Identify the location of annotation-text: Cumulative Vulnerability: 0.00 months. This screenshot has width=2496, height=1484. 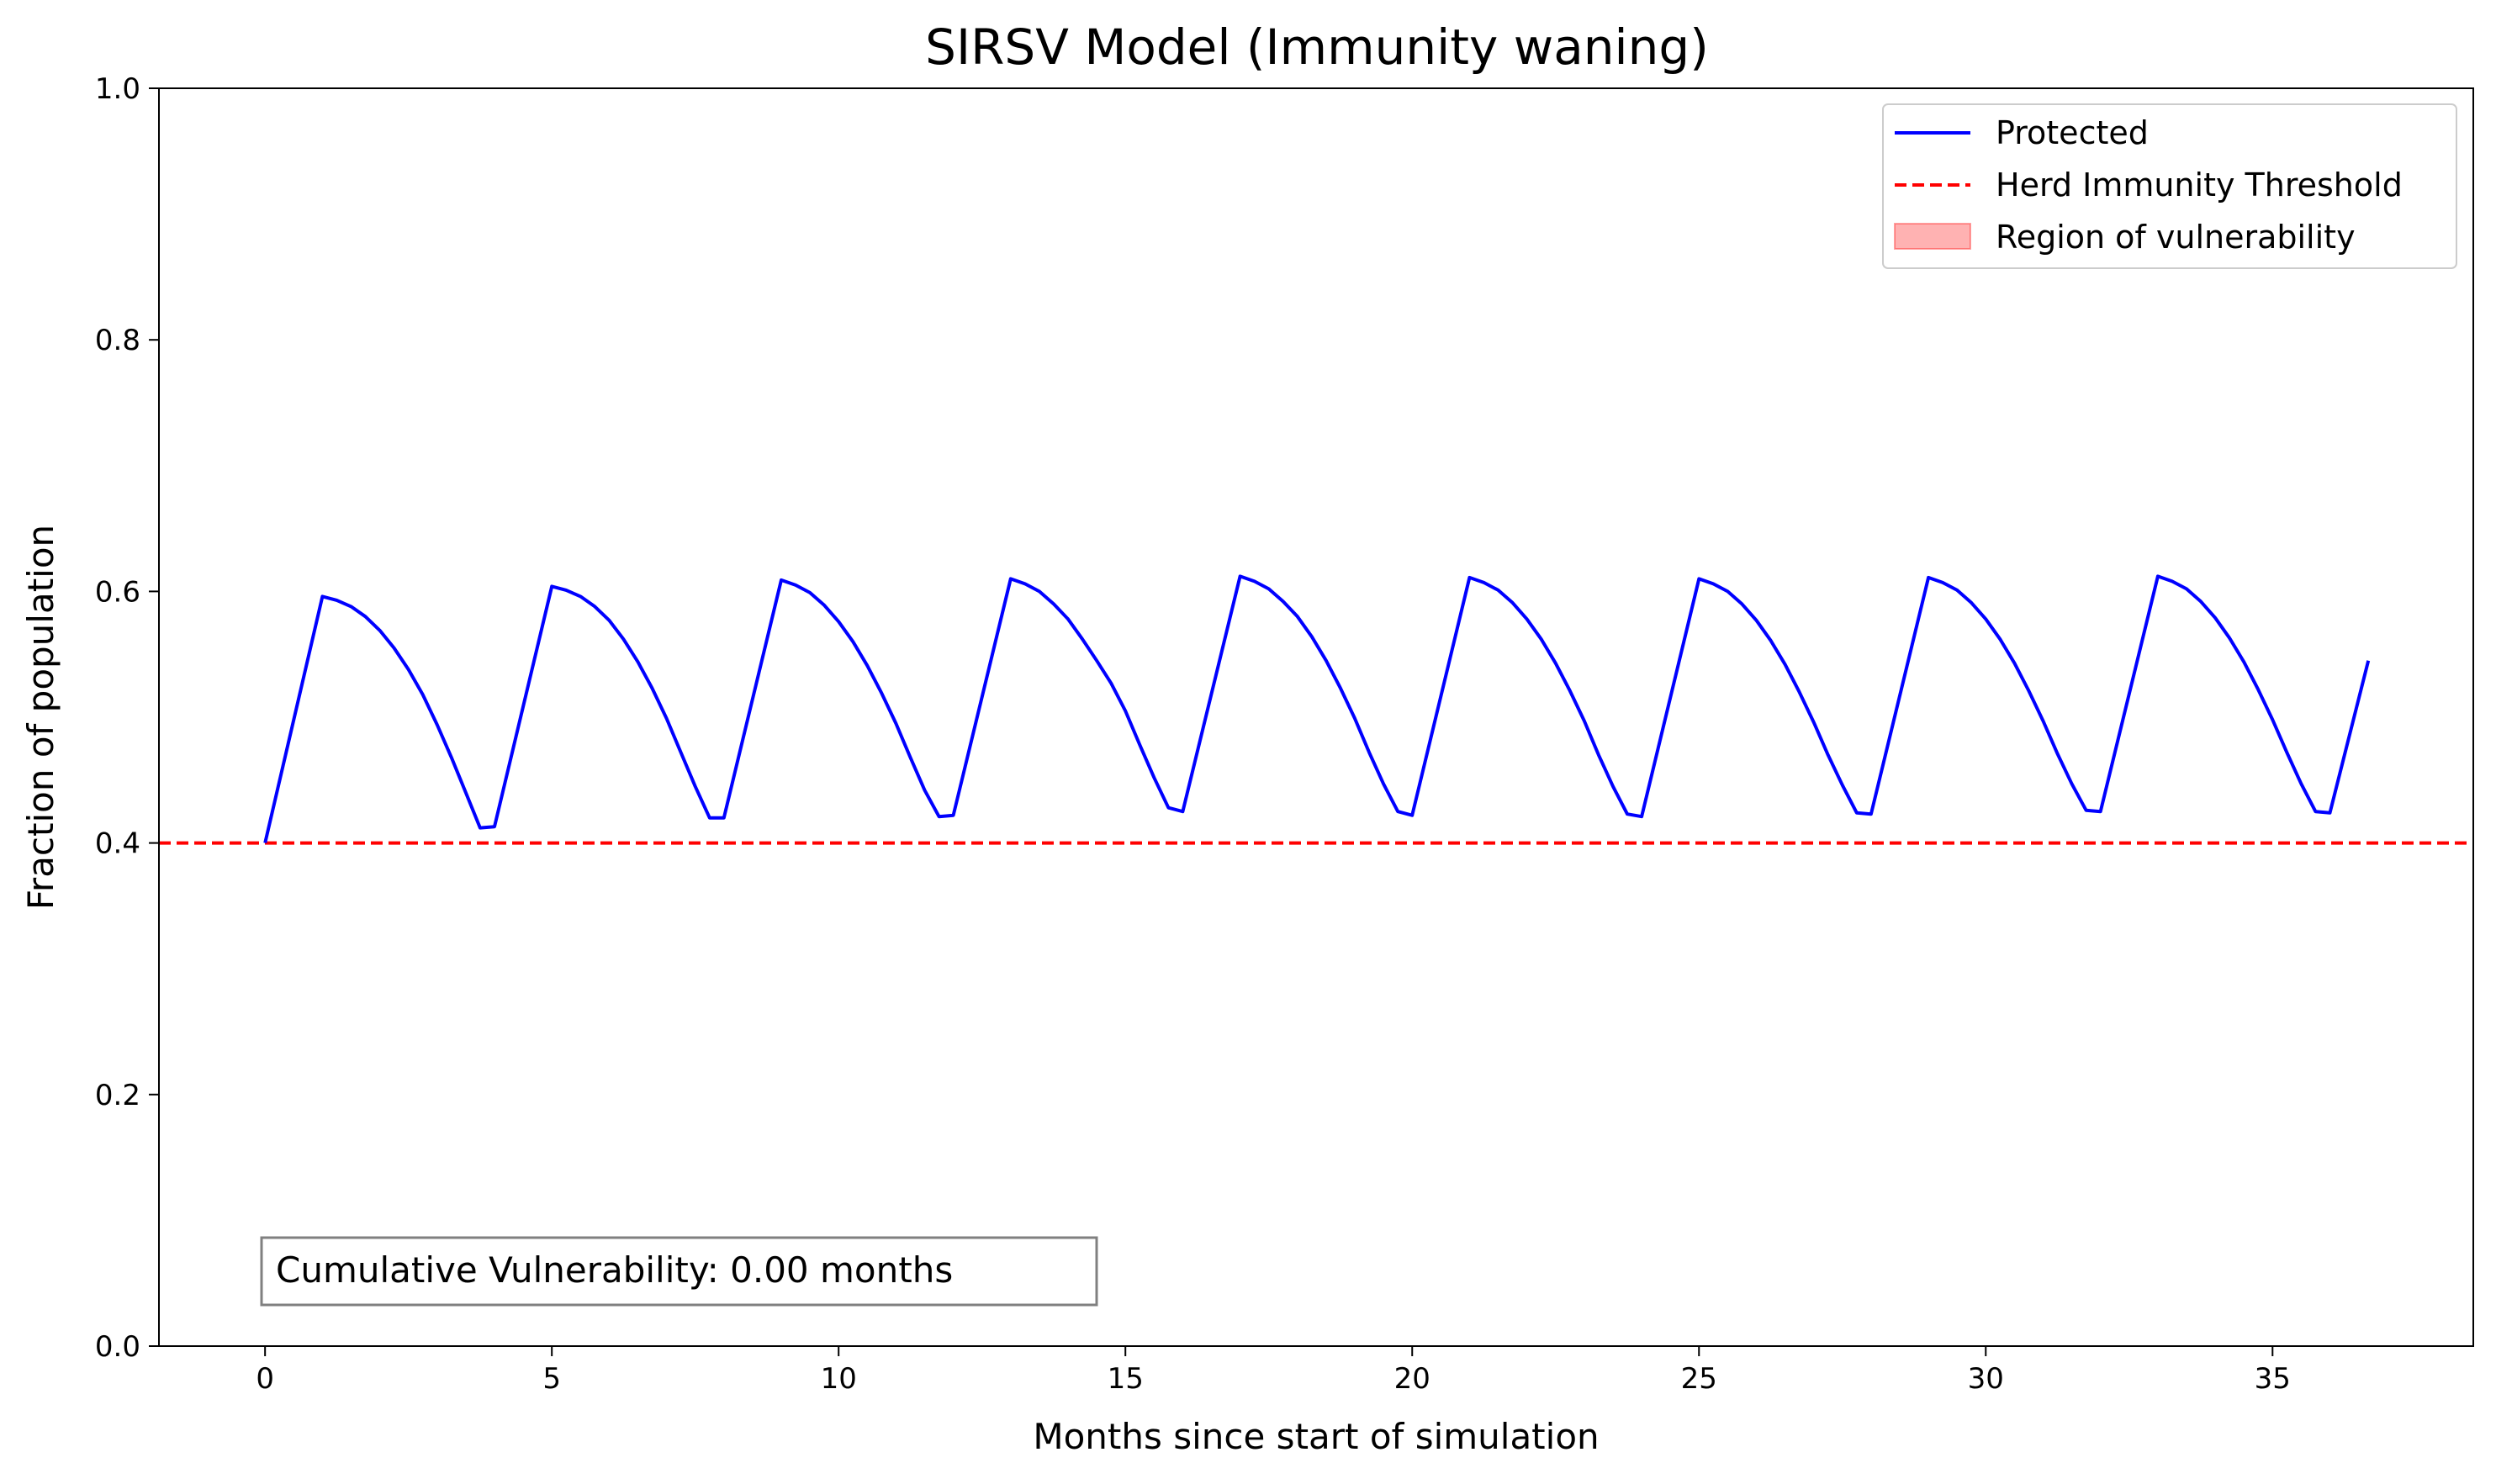
(614, 1270).